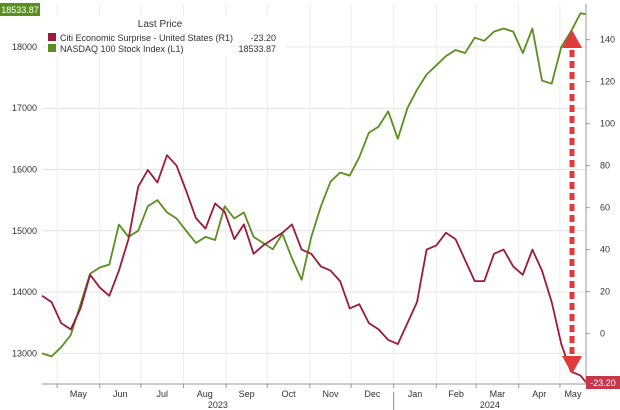  I want to click on x-axis-month-label: Jul, so click(162, 394).